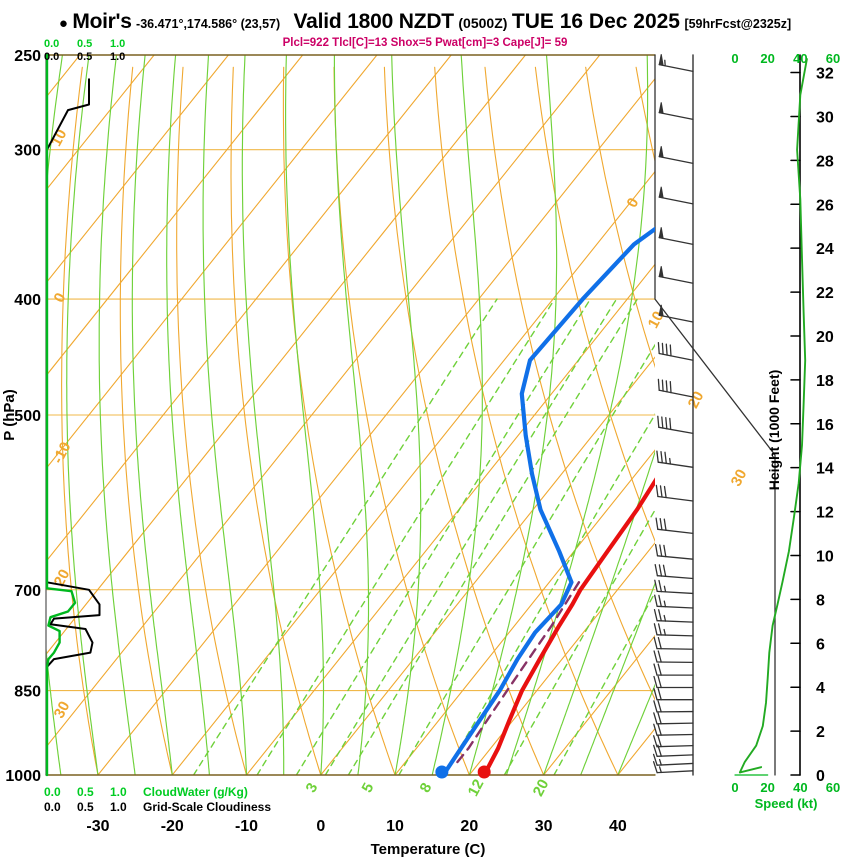 This screenshot has height=860, width=850. Describe the element at coordinates (172, 826) in the screenshot. I see `temperature-tick--20: -20` at that location.